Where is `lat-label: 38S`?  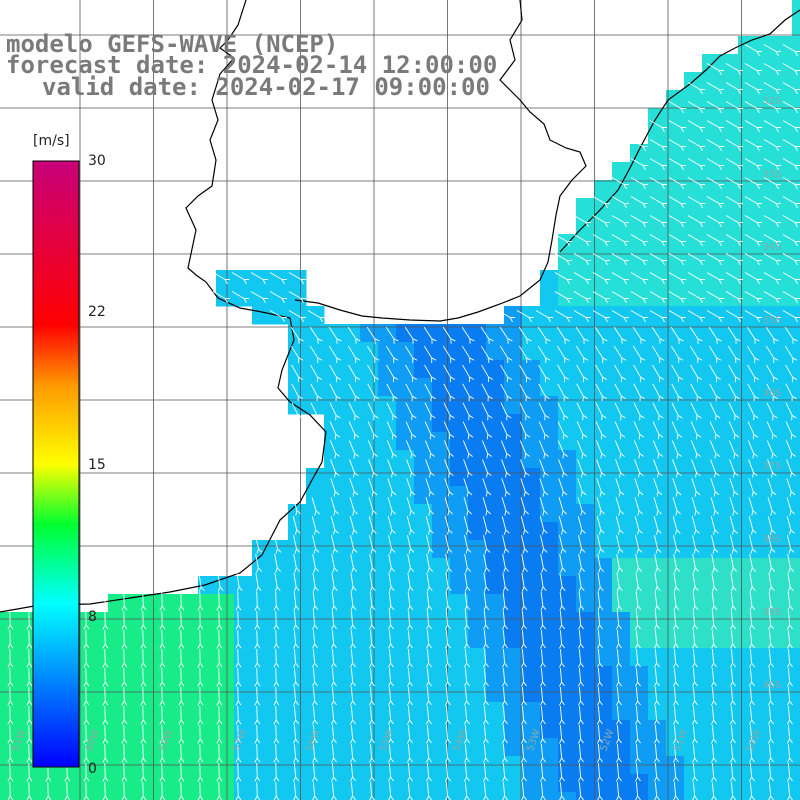 lat-label: 38S is located at coordinates (771, 539).